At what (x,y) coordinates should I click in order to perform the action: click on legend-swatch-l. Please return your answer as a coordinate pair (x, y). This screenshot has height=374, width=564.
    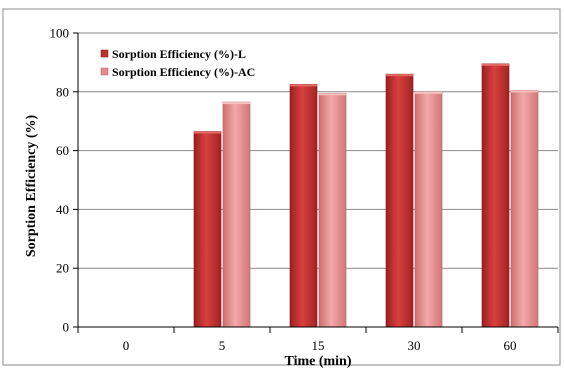
    Looking at the image, I should click on (104, 53).